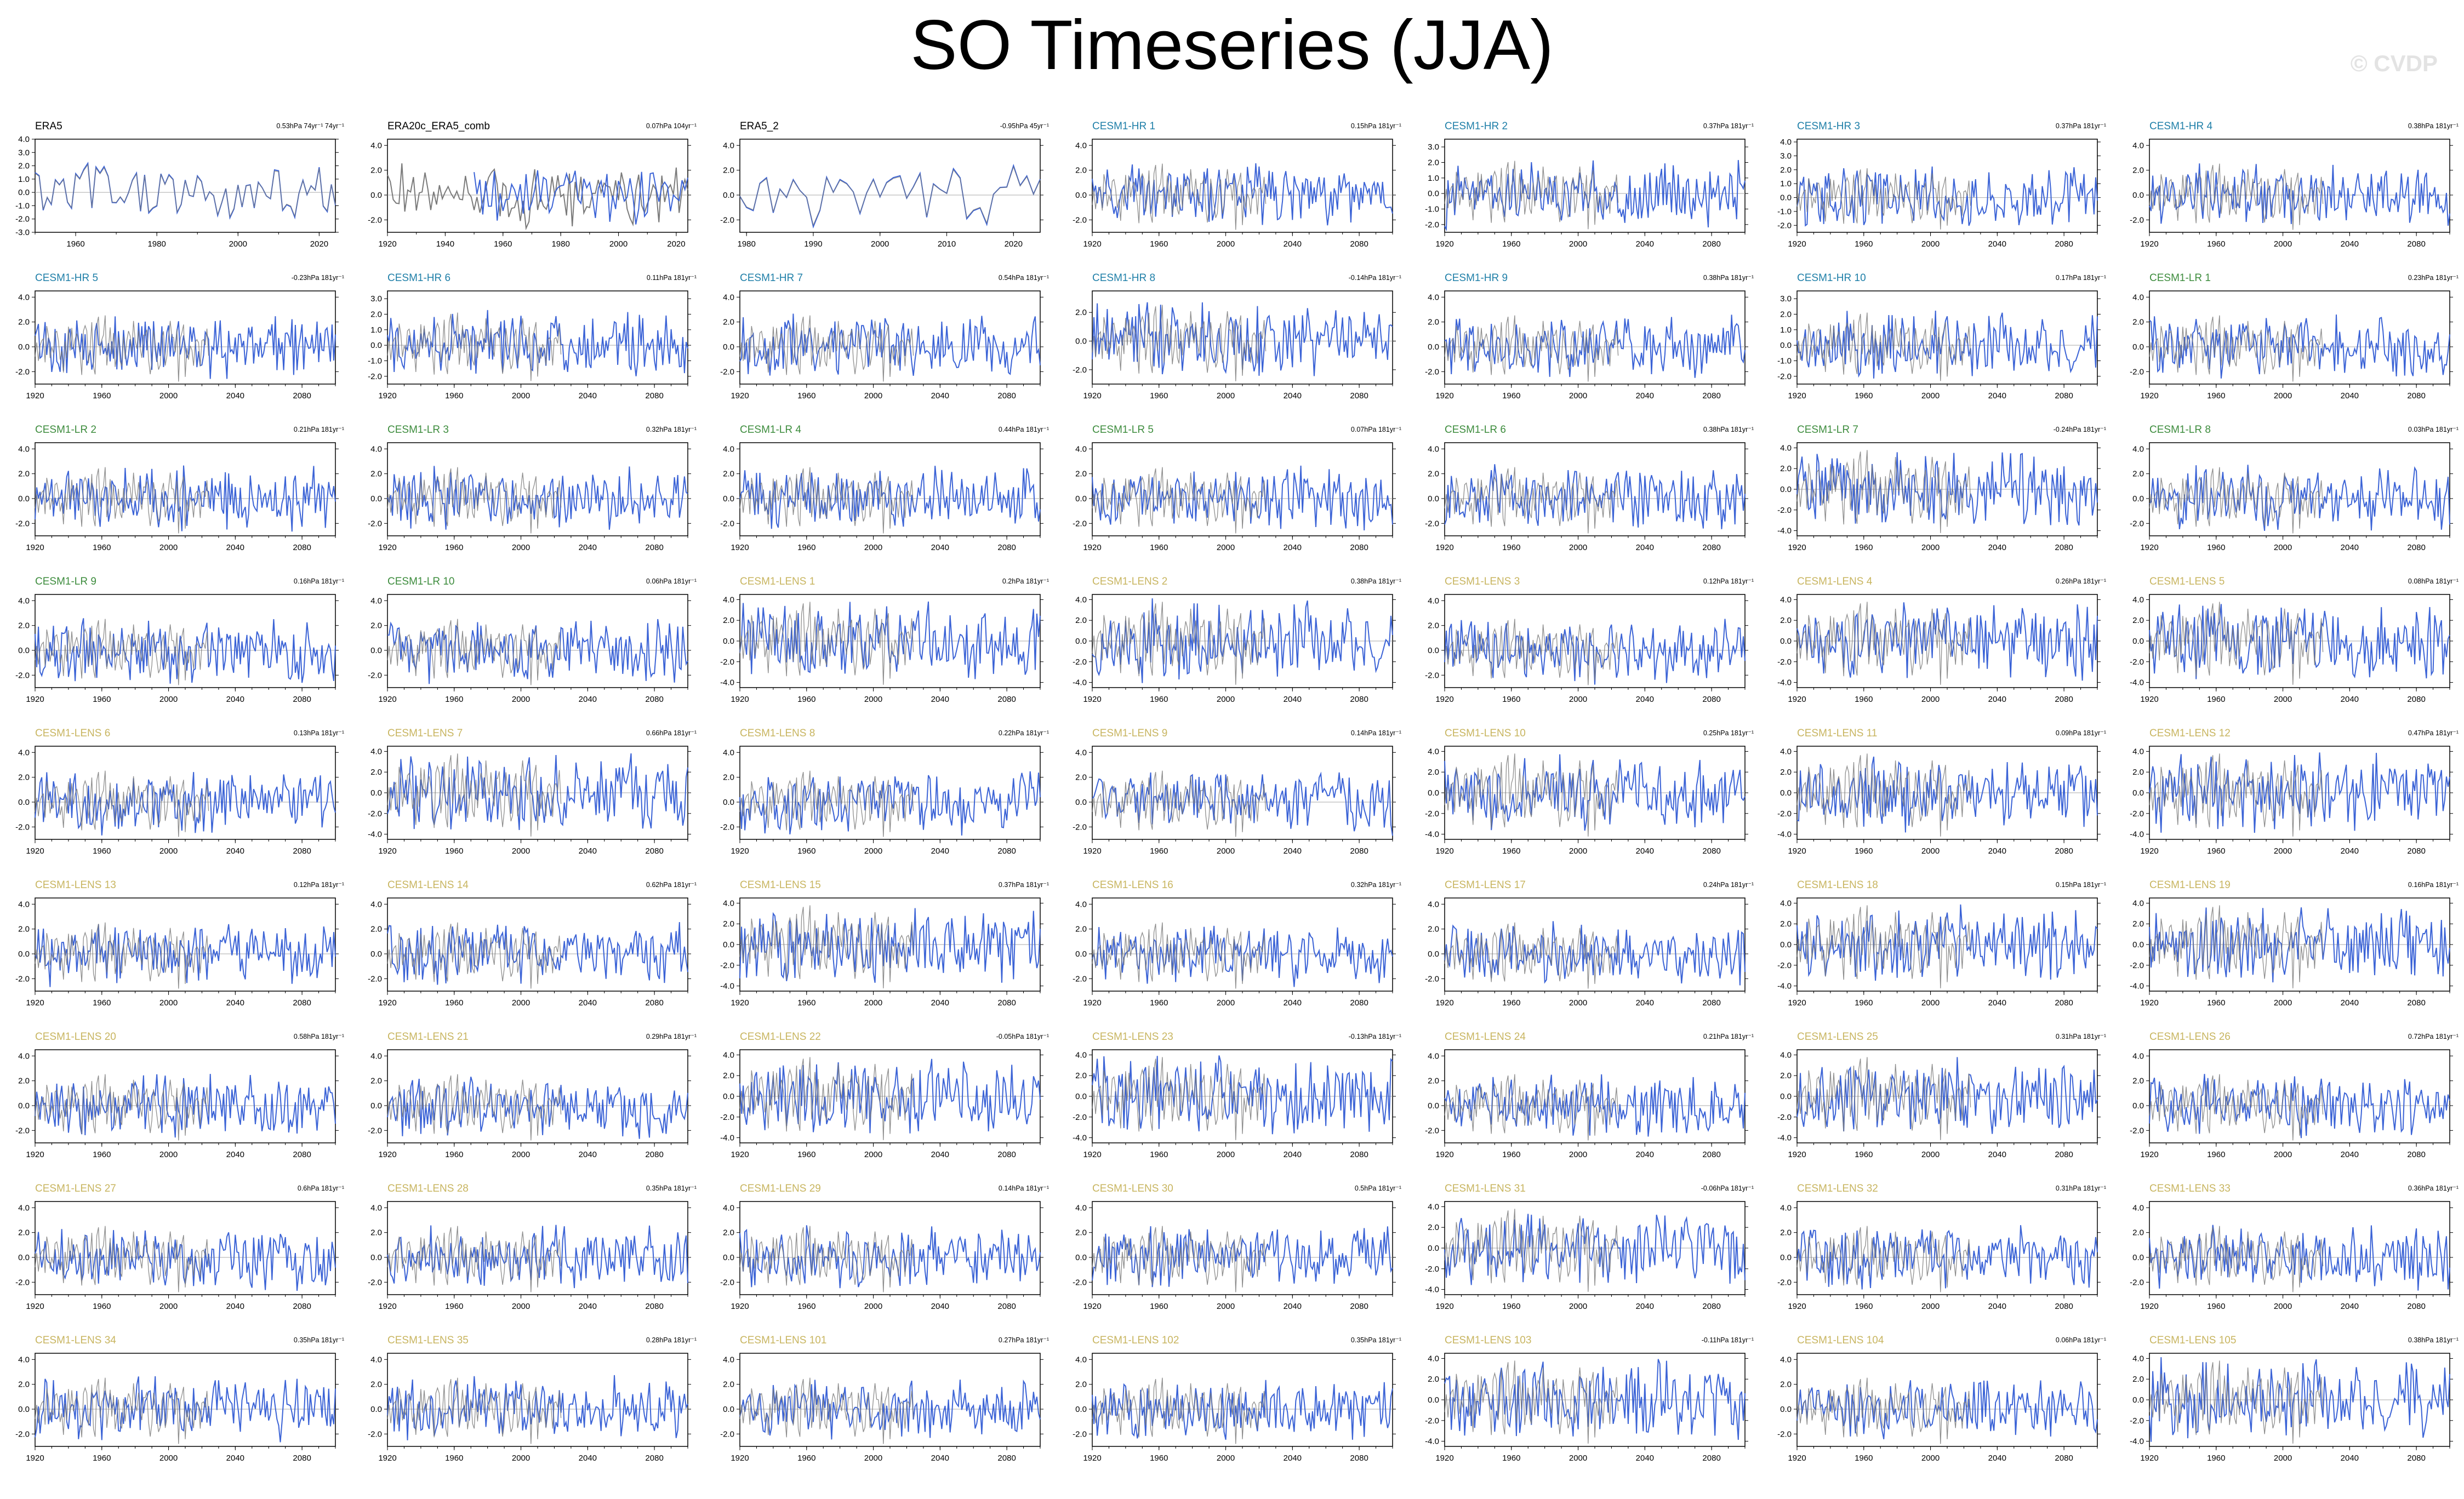 This screenshot has height=1499, width=2464. Describe the element at coordinates (2080, 885) in the screenshot. I see `panel-trend-label: 0.15hPa 181yr⁻¹` at that location.